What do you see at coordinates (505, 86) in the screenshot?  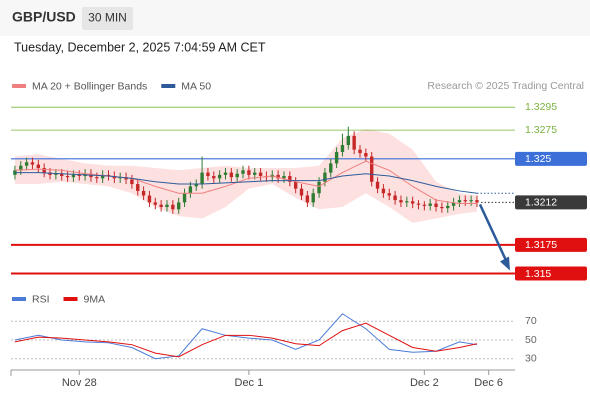 I see `credit: Research © 2025 Trading Central` at bounding box center [505, 86].